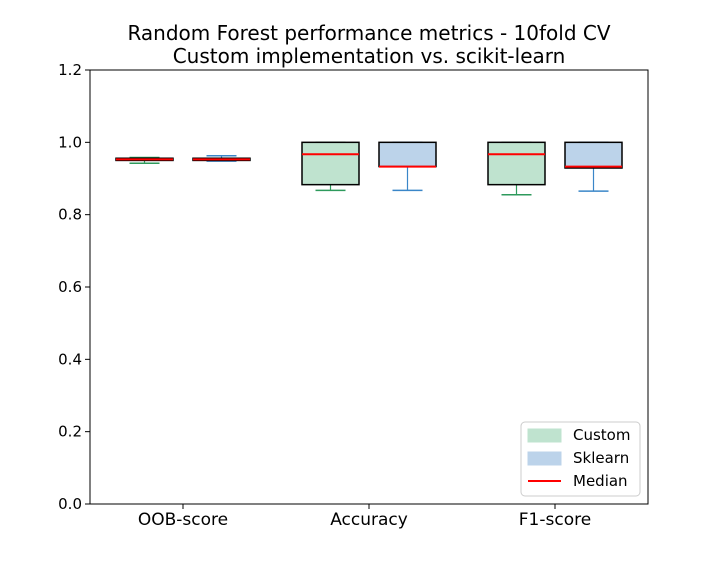  I want to click on y-tick-label: 1.0, so click(70, 142).